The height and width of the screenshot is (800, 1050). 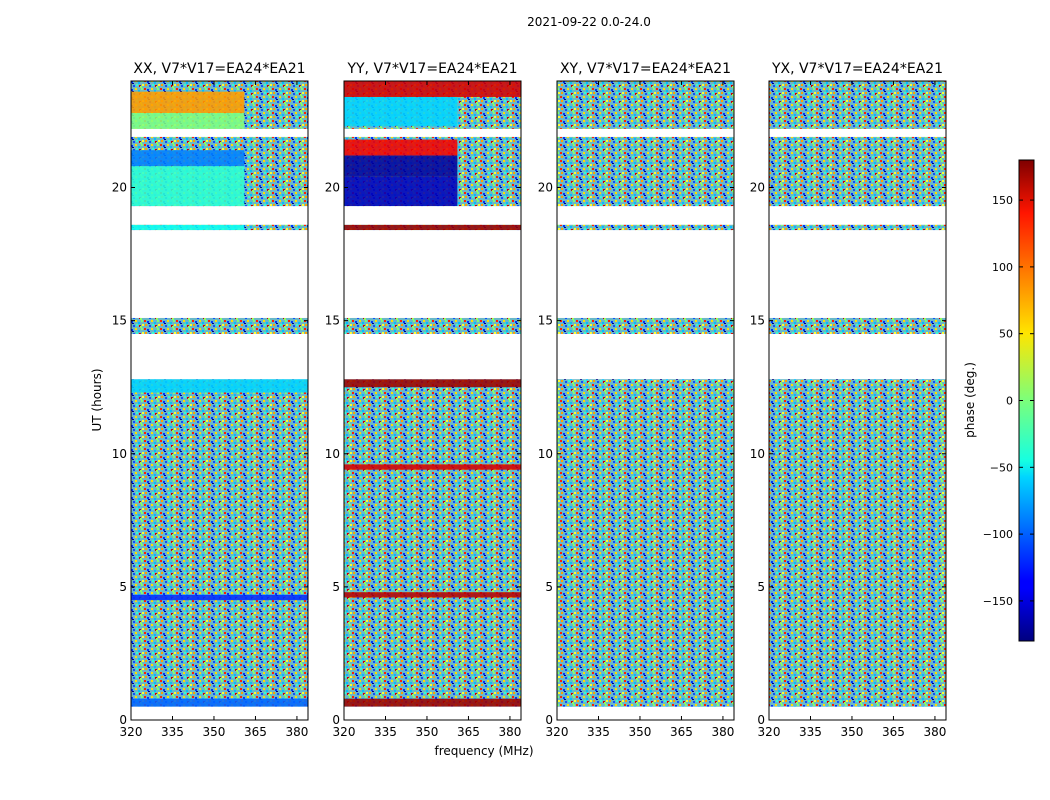 I want to click on colorbar: 150 100 50 0 −50 −100 −150, so click(x=1009, y=400).